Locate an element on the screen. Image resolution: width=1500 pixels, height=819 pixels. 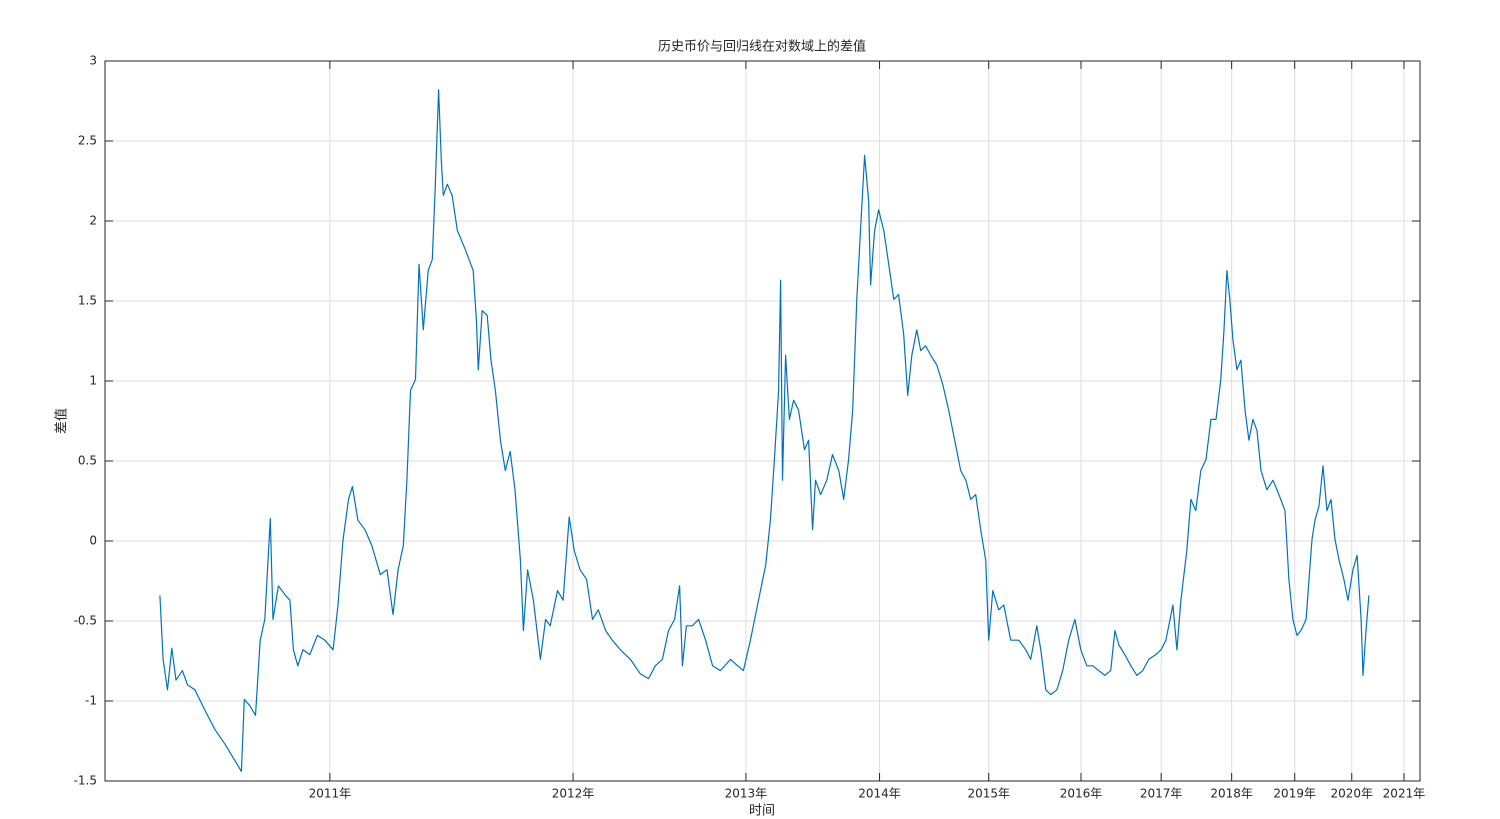
y-tick-label: 1.5 is located at coordinates (87, 301).